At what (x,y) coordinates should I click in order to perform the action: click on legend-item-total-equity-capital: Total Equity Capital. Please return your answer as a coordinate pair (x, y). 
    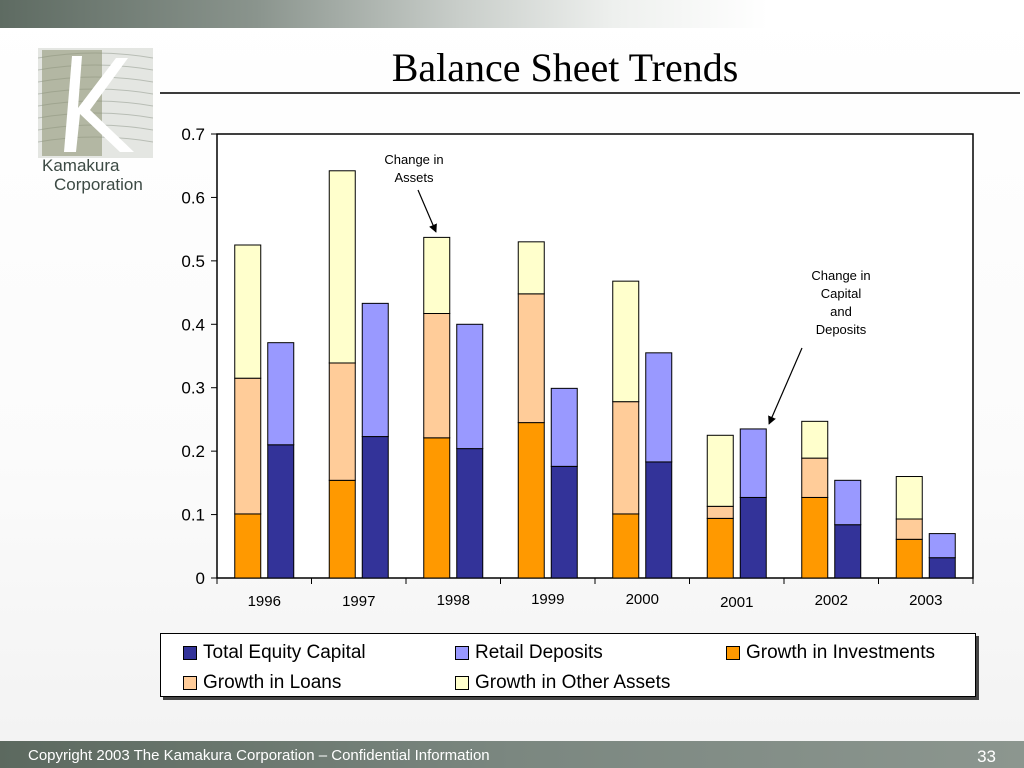
    Looking at the image, I should click on (274, 653).